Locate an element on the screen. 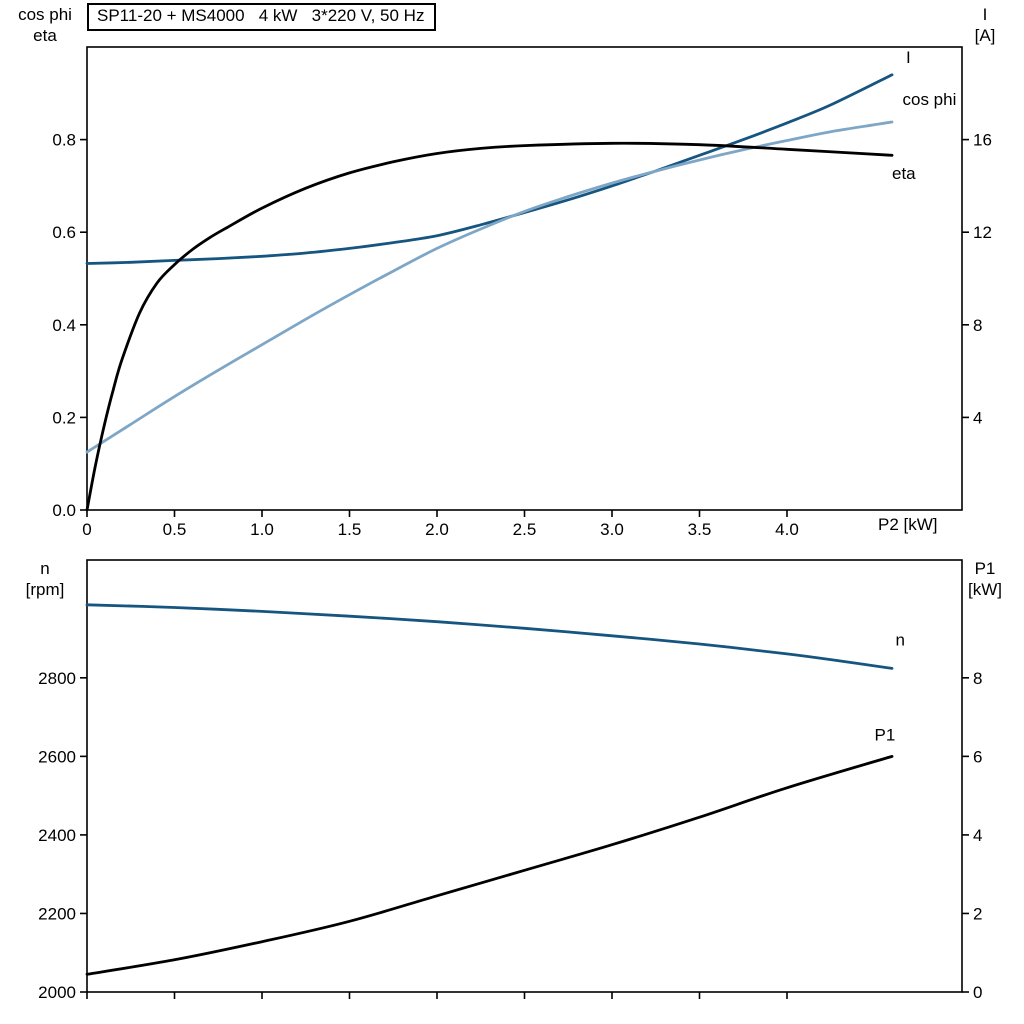  series-path-n is located at coordinates (489, 636).